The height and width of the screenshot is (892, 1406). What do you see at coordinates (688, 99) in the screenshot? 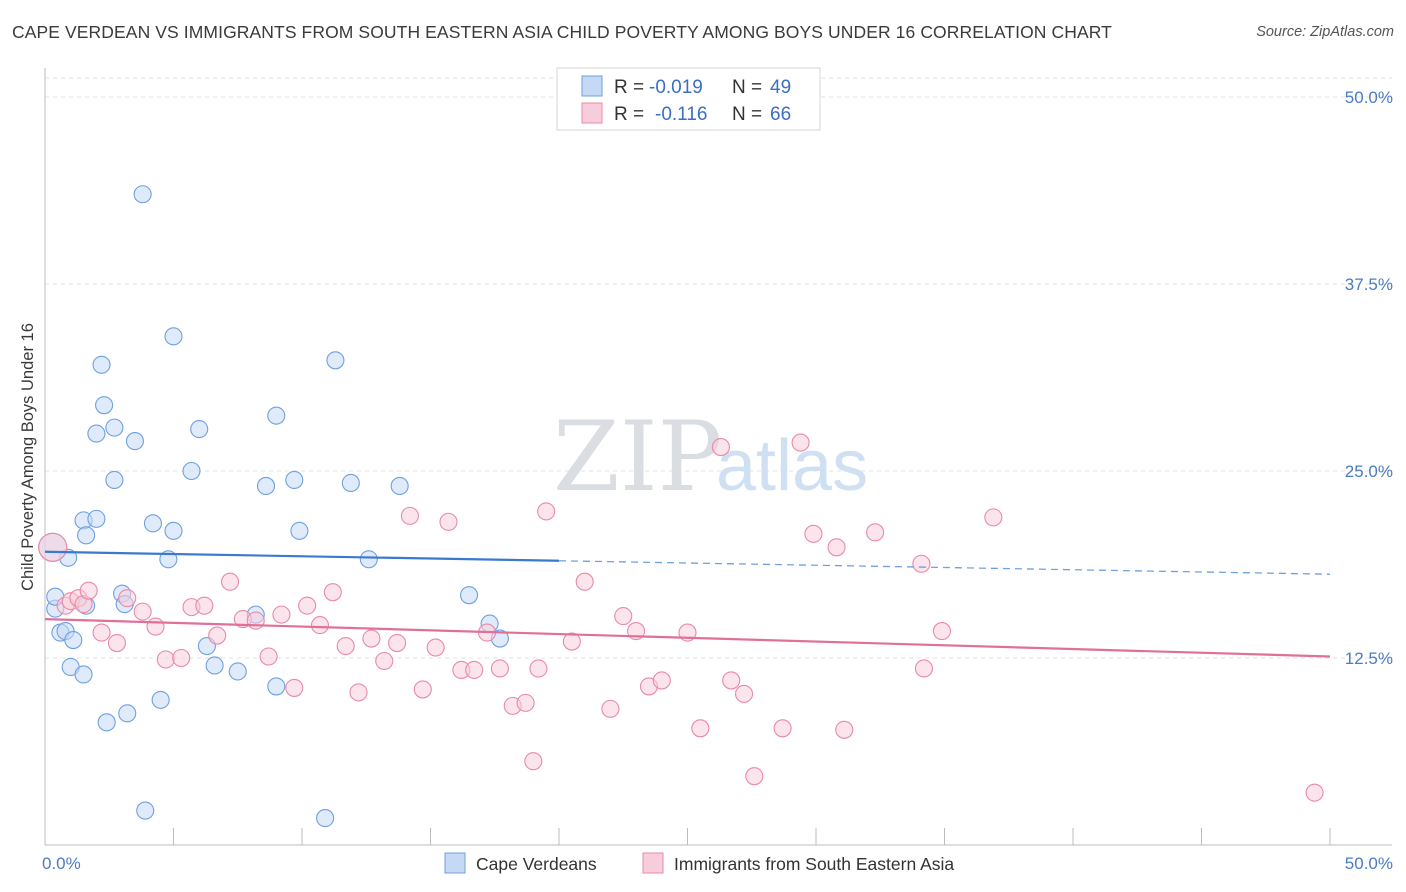
I see `legend: R = -0.019 N = 49 R = -0.116 N = 66` at bounding box center [688, 99].